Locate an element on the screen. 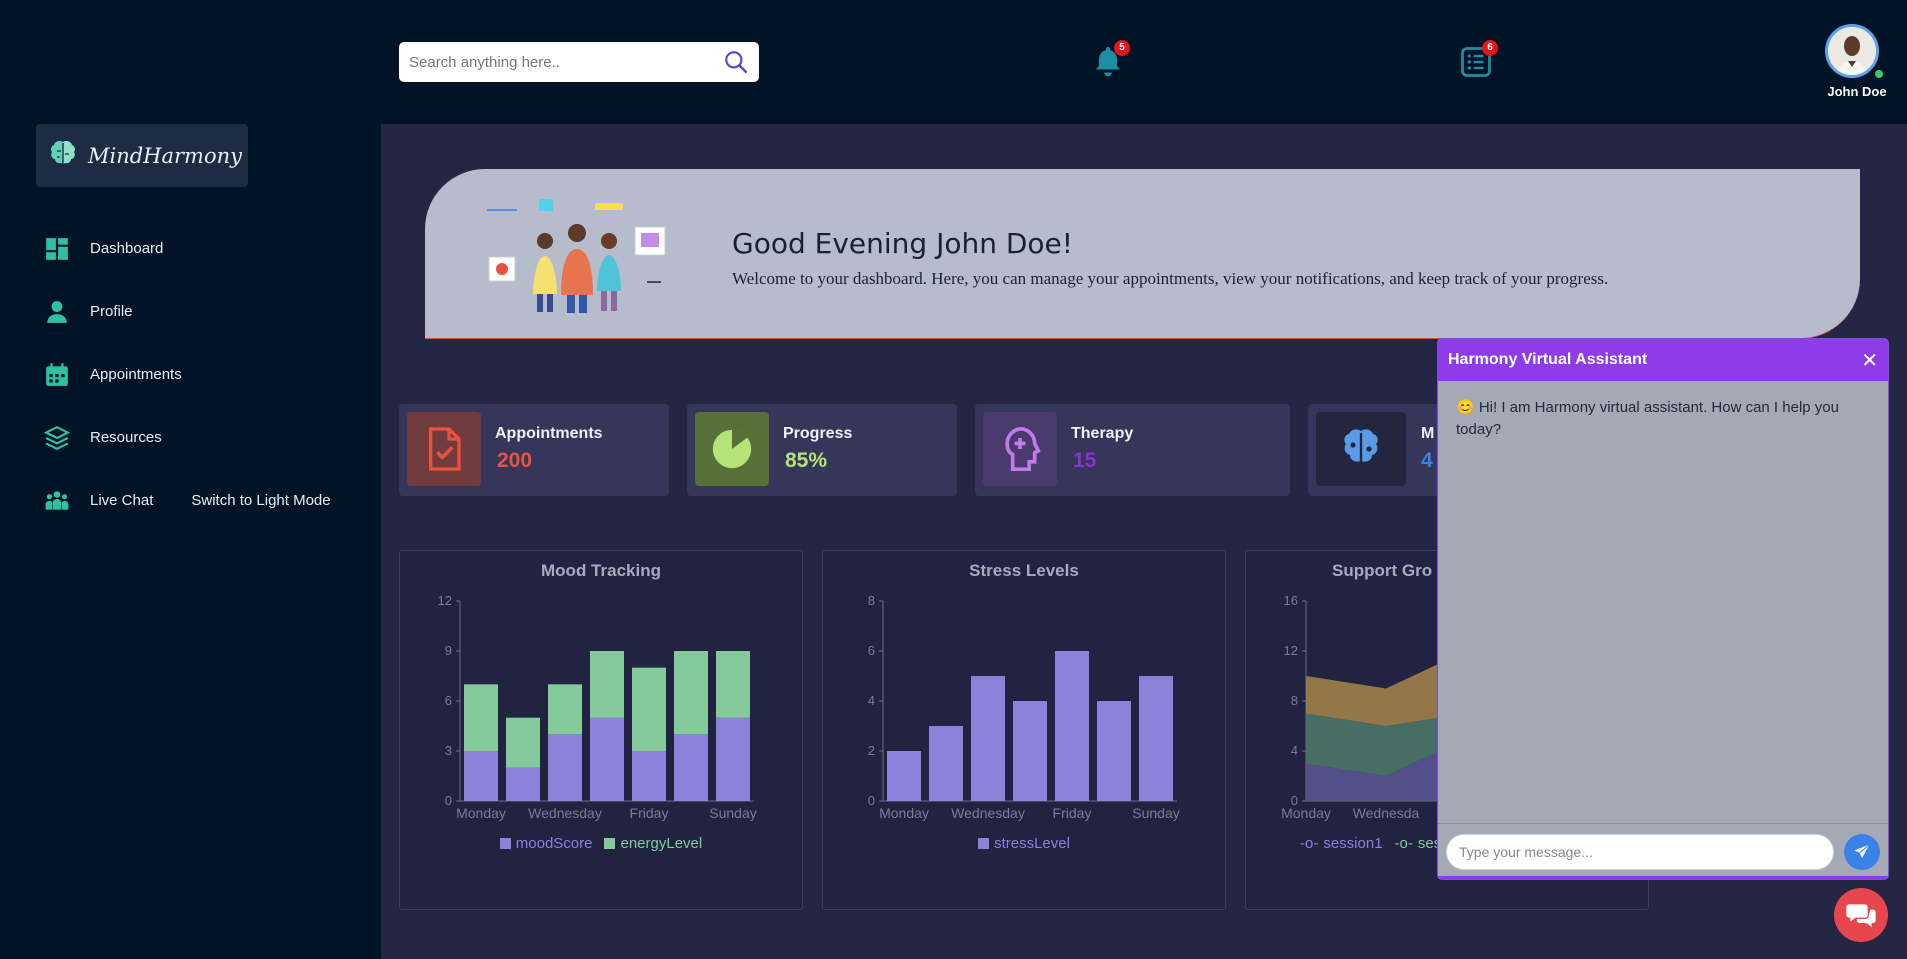 This screenshot has height=959, width=1907. y-tick-label: 3 is located at coordinates (448, 750).